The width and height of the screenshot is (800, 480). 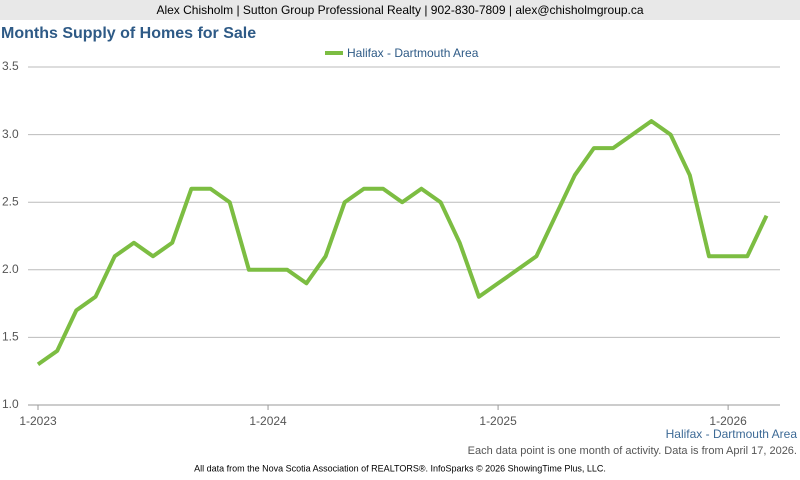 What do you see at coordinates (38, 421) in the screenshot?
I see `x-tick-label: 1-2023` at bounding box center [38, 421].